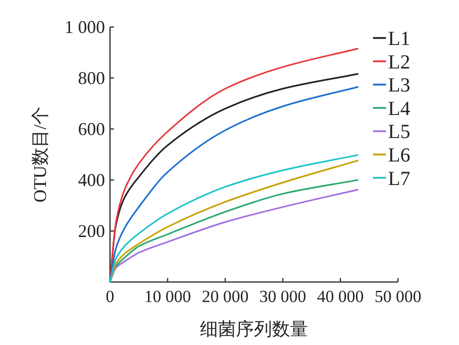  I want to click on x-tick-label: 30 000, so click(282, 296).